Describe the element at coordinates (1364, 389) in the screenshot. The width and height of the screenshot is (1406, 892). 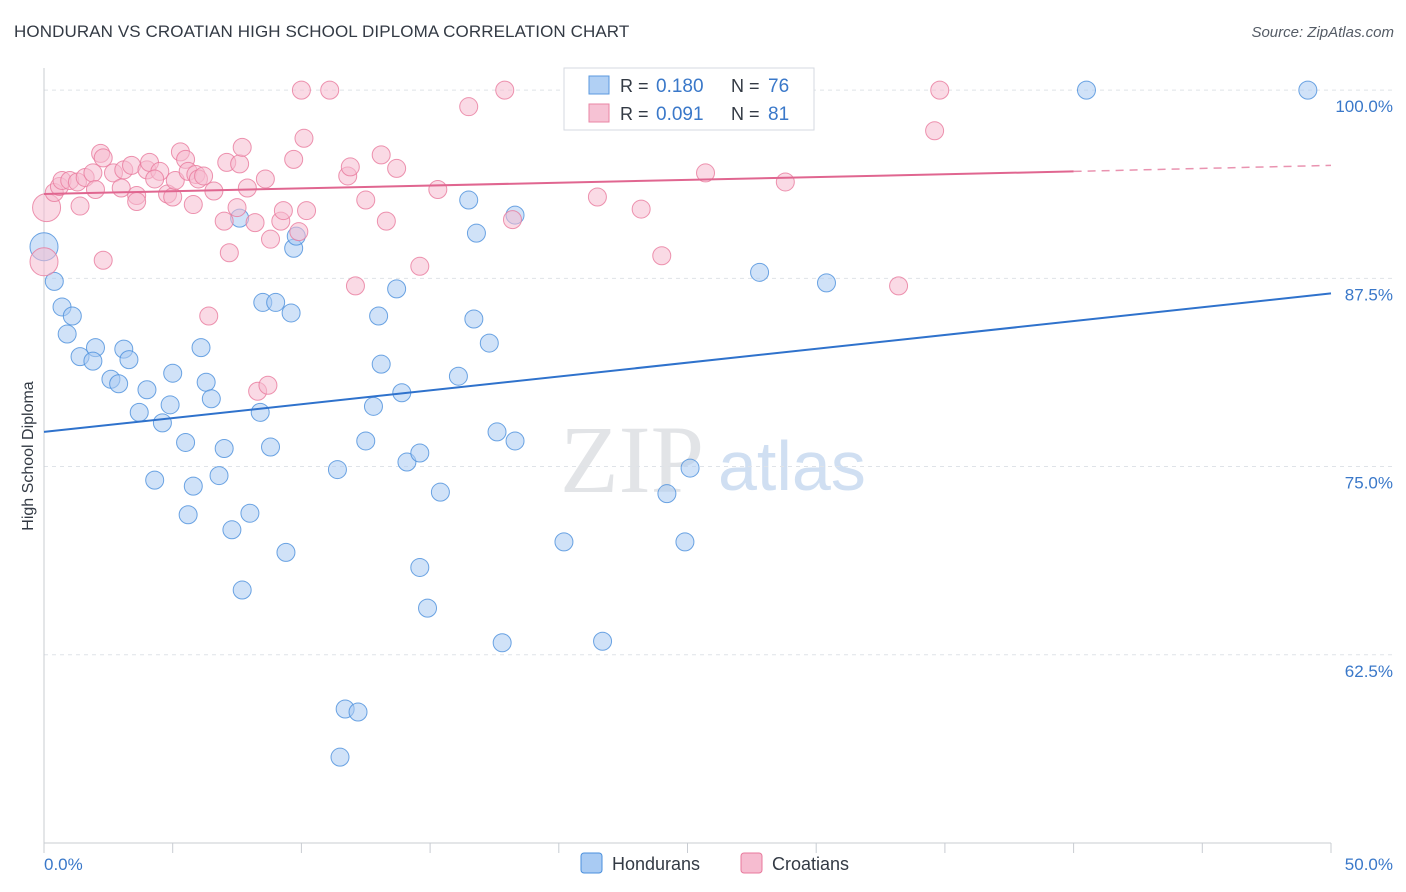
I see `y-tick-labels: 62.5% 75.0% 87.5% 100.0%` at that location.